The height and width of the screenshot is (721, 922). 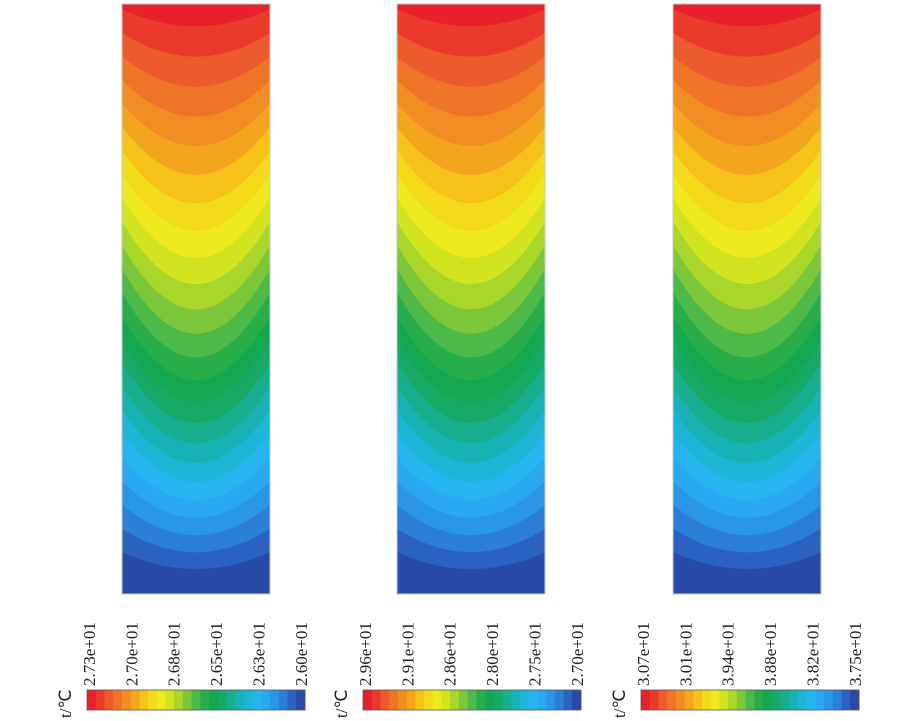 I want to click on colorbar-tick-label: 2.80e+01, so click(x=492, y=654).